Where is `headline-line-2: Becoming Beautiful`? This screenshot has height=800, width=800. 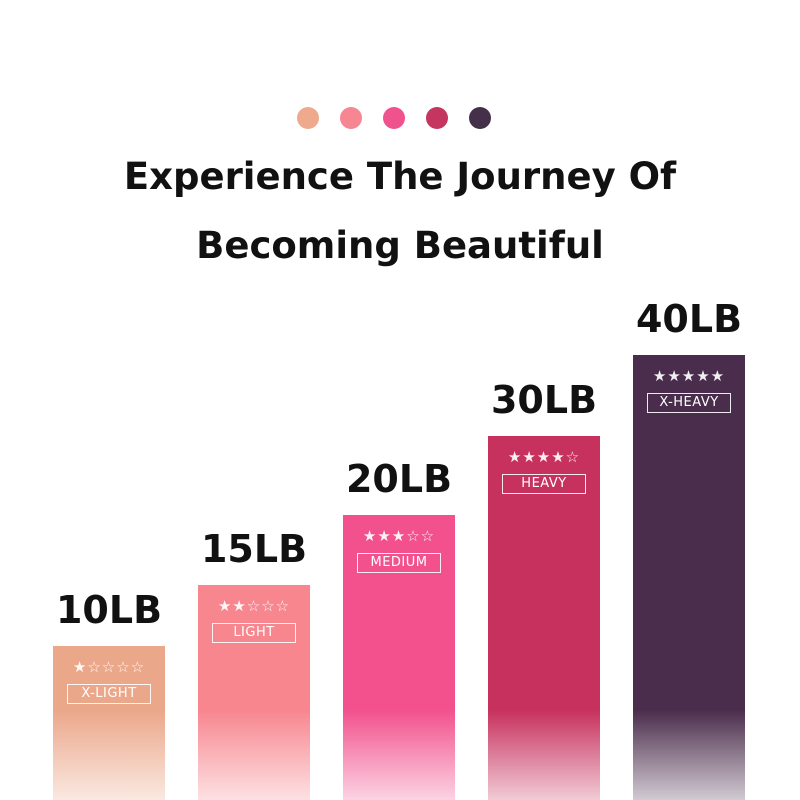
headline-line-2: Becoming Beautiful is located at coordinates (400, 245).